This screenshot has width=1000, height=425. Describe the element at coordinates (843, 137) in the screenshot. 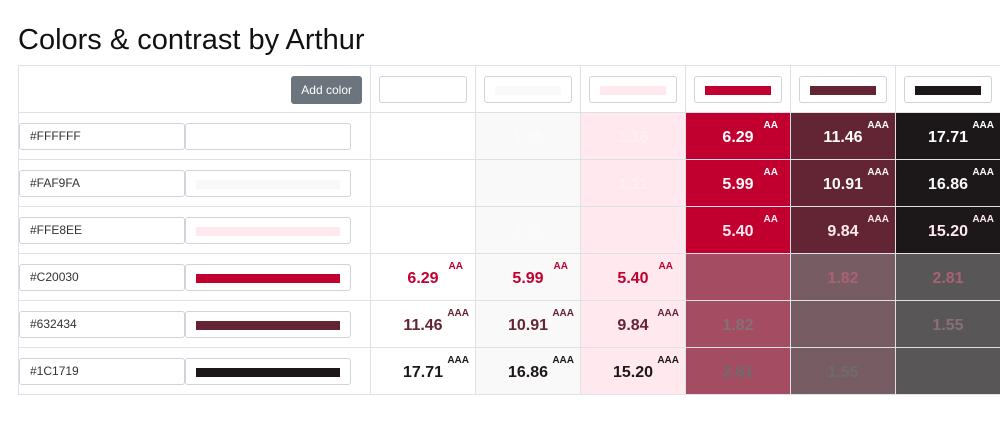

I see `contrast-ratio: 11.46` at that location.